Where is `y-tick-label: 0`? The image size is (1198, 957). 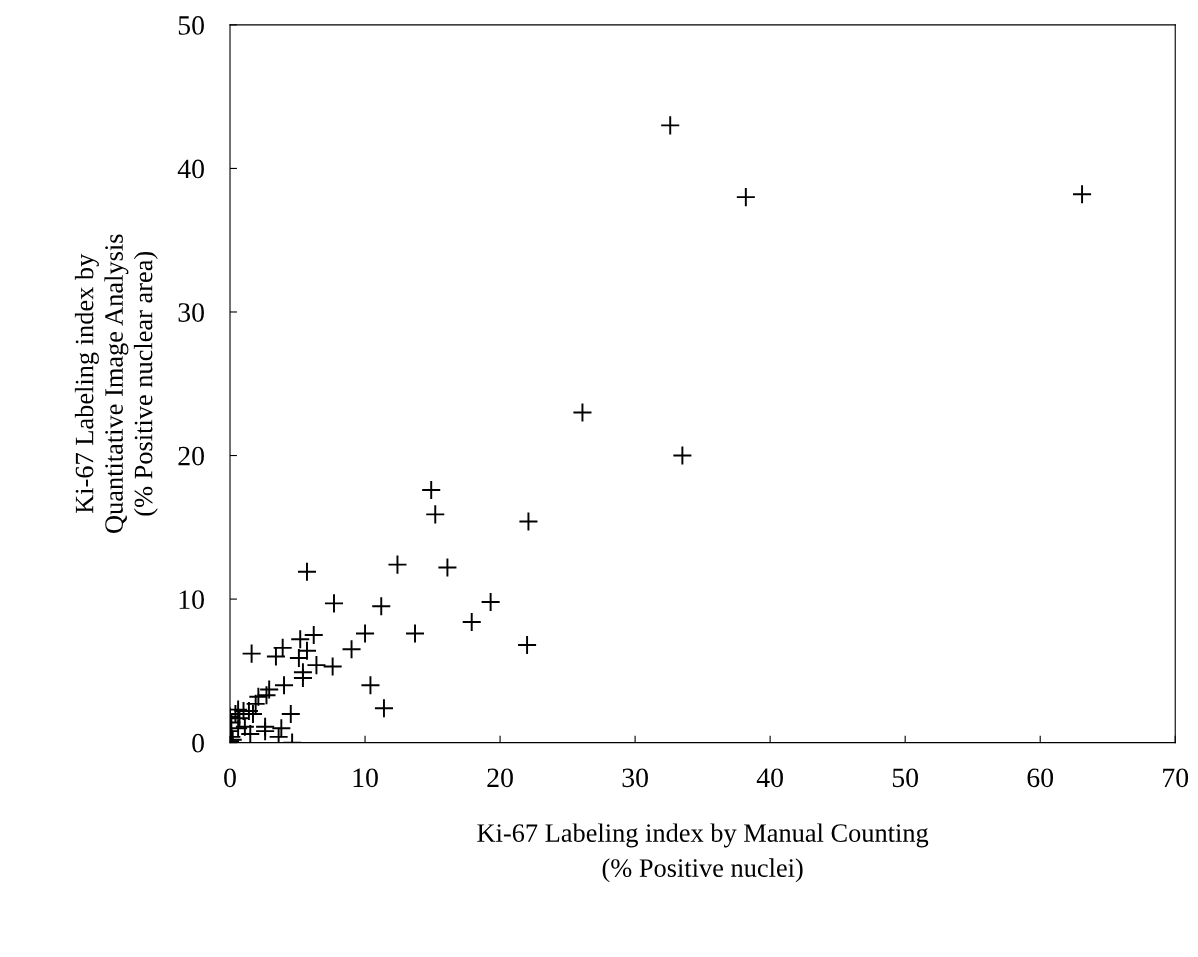
y-tick-label: 0 is located at coordinates (198, 743).